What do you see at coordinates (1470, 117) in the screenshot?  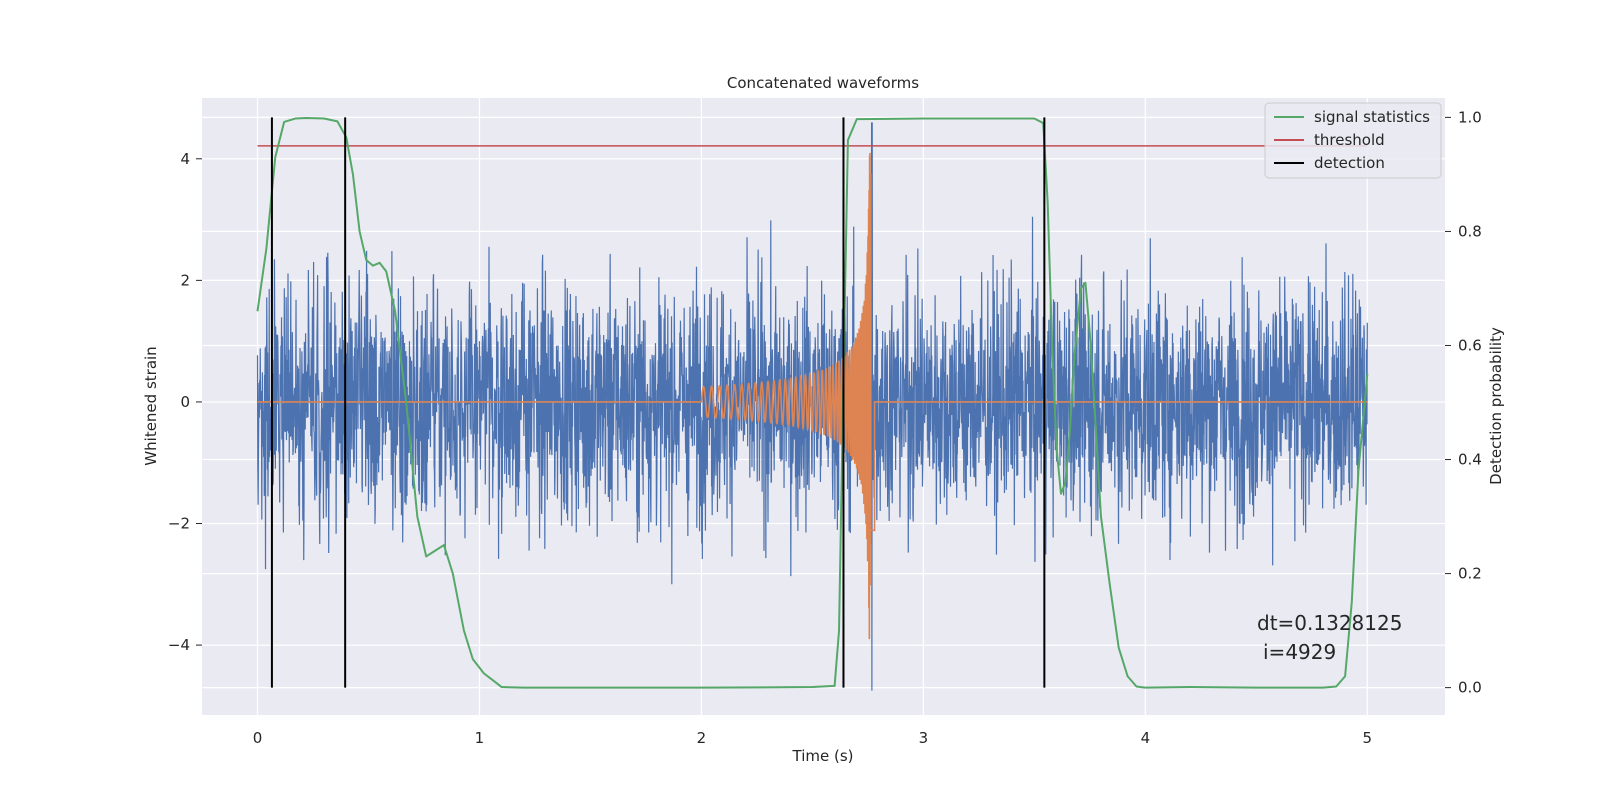 I see `y2-tick-label: 1.0` at bounding box center [1470, 117].